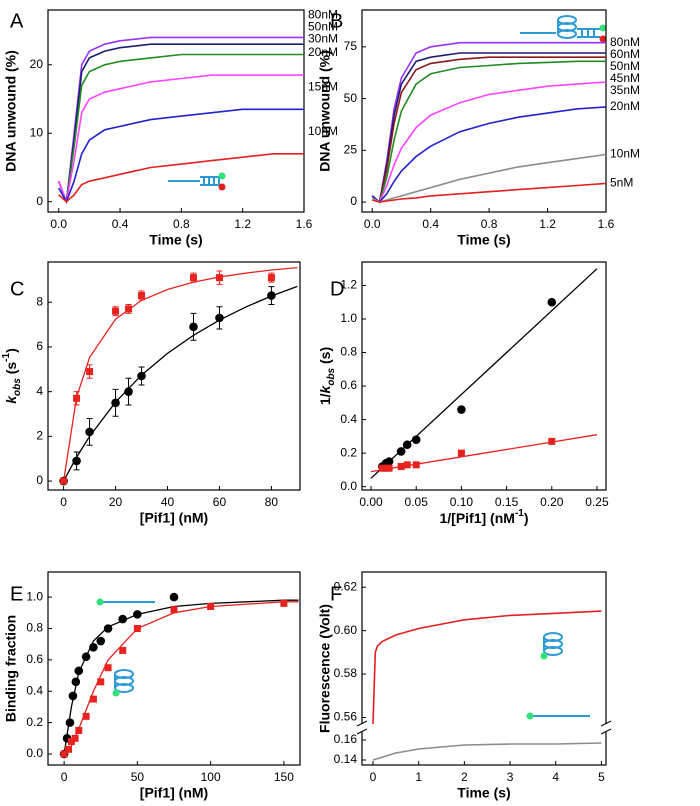  What do you see at coordinates (34, 596) in the screenshot?
I see `y-tick-label: 1.0` at bounding box center [34, 596].